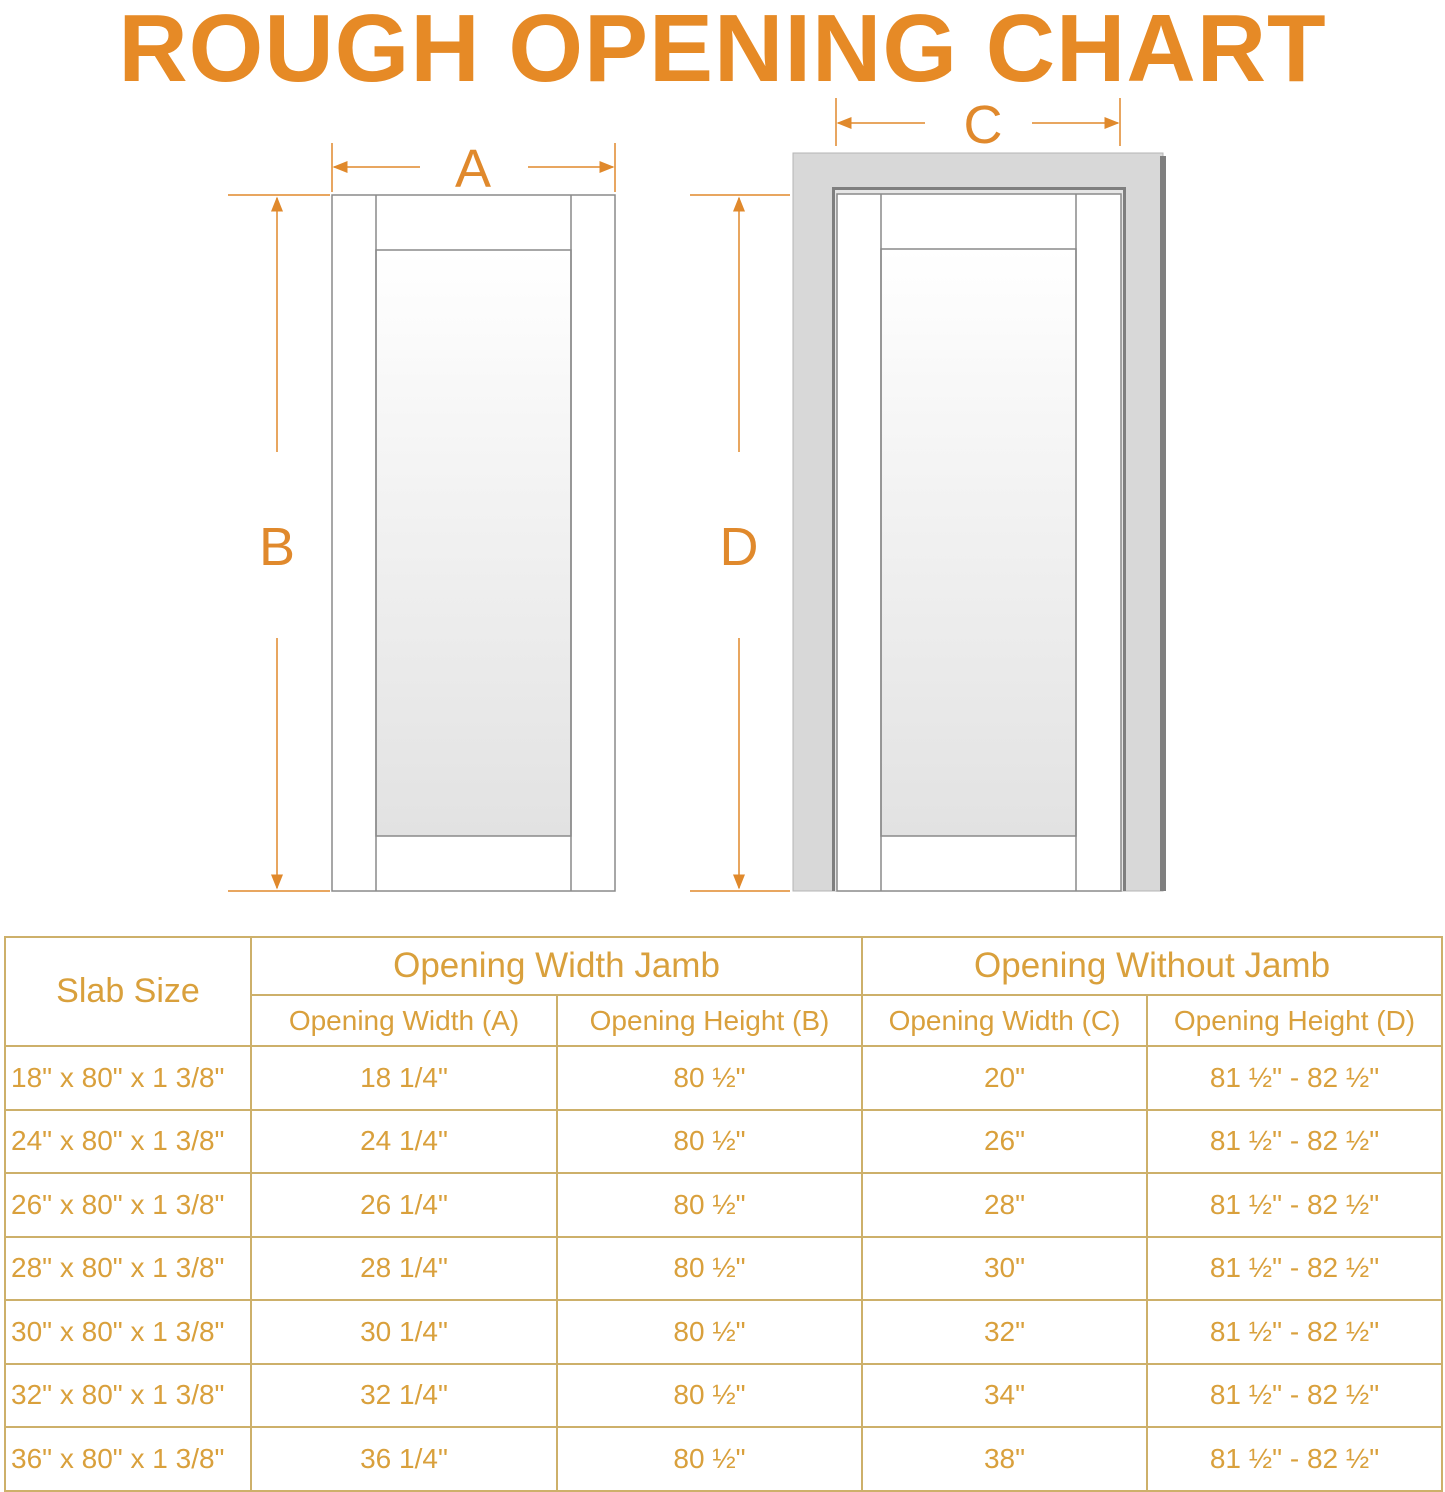  I want to click on label-a: A, so click(473, 169).